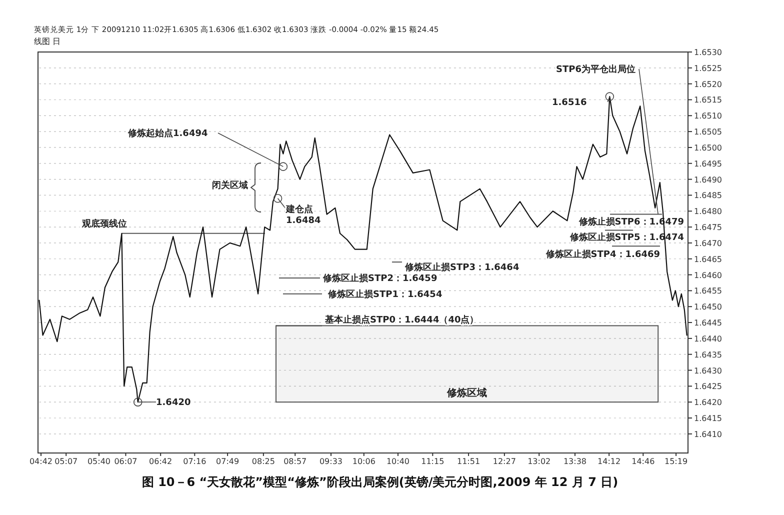  I want to click on y-tick-label: 1.6460, so click(708, 275).